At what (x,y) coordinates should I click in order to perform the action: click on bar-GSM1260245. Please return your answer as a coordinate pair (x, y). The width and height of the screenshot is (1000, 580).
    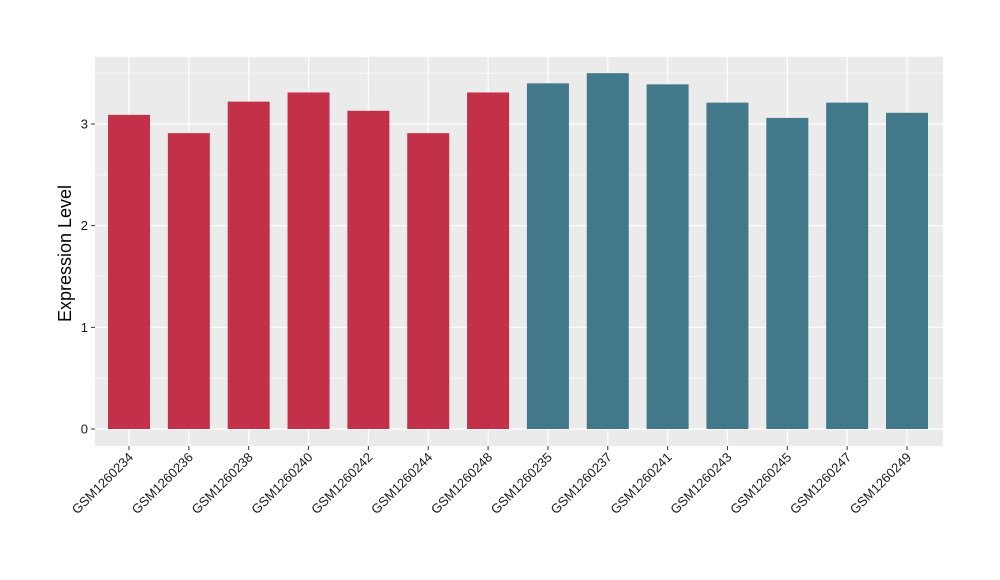
    Looking at the image, I should click on (787, 273).